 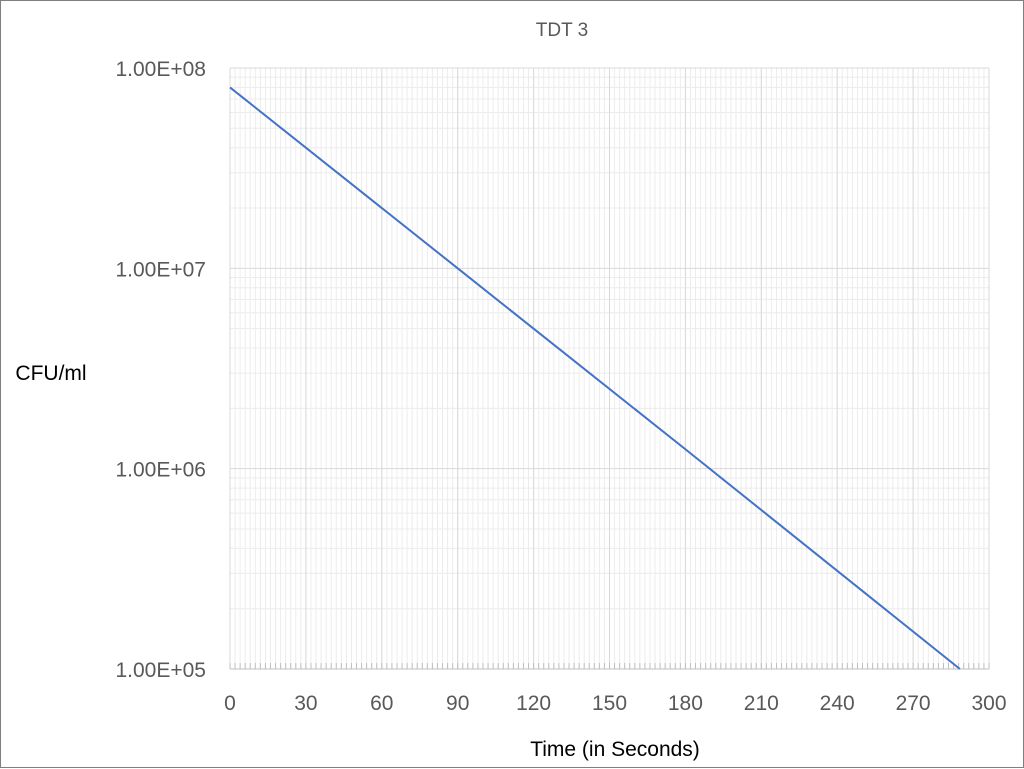 What do you see at coordinates (305, 703) in the screenshot?
I see `x-tick-label: 30` at bounding box center [305, 703].